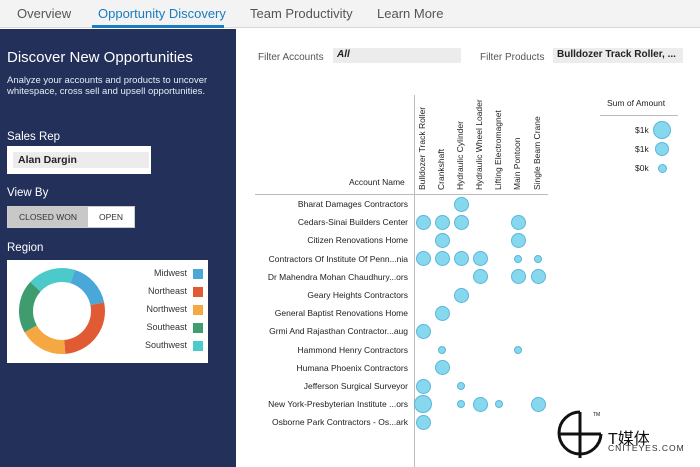  I want to click on legend-label-southwest: Southwest, so click(165, 345).